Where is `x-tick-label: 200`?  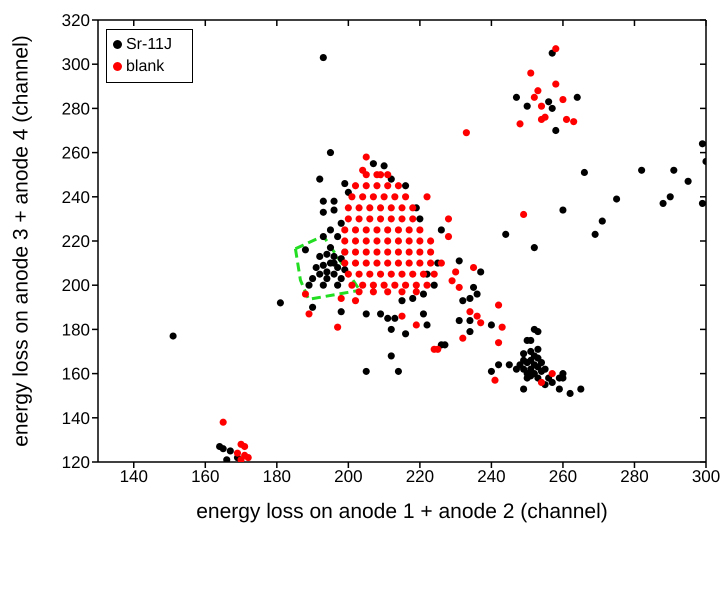
x-tick-label: 200 is located at coordinates (348, 476).